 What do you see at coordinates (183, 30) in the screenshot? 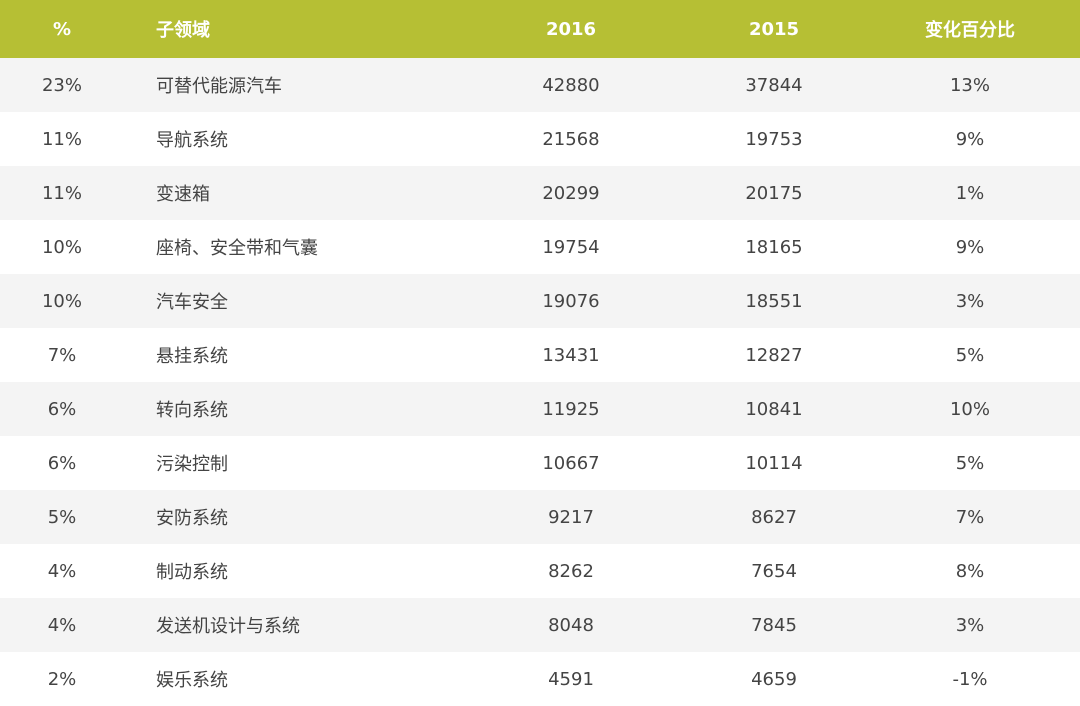
I see `header-subfield: 子领域` at bounding box center [183, 30].